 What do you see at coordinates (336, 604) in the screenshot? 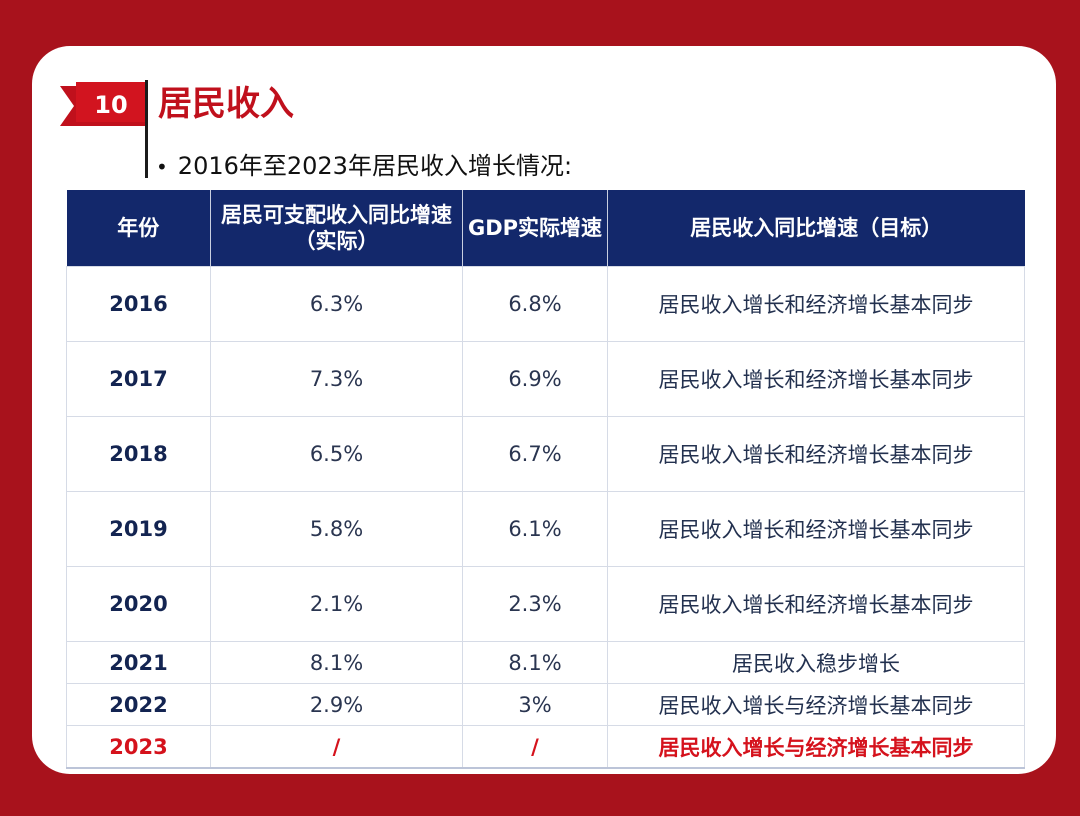
I see `income-growth-cell: 2.1%` at bounding box center [336, 604].